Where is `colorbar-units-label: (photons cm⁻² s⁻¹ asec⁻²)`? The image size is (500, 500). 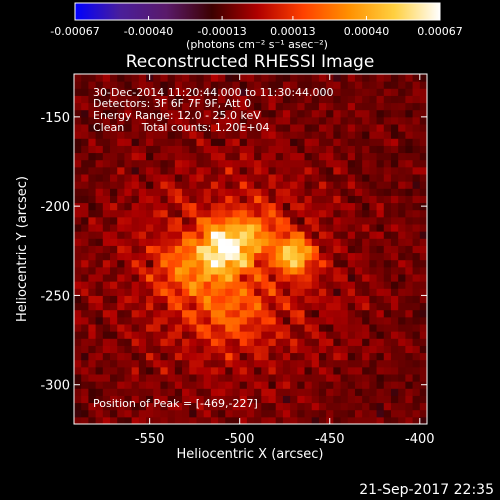 colorbar-units-label: (photons cm⁻² s⁻¹ asec⁻²) is located at coordinates (257, 44).